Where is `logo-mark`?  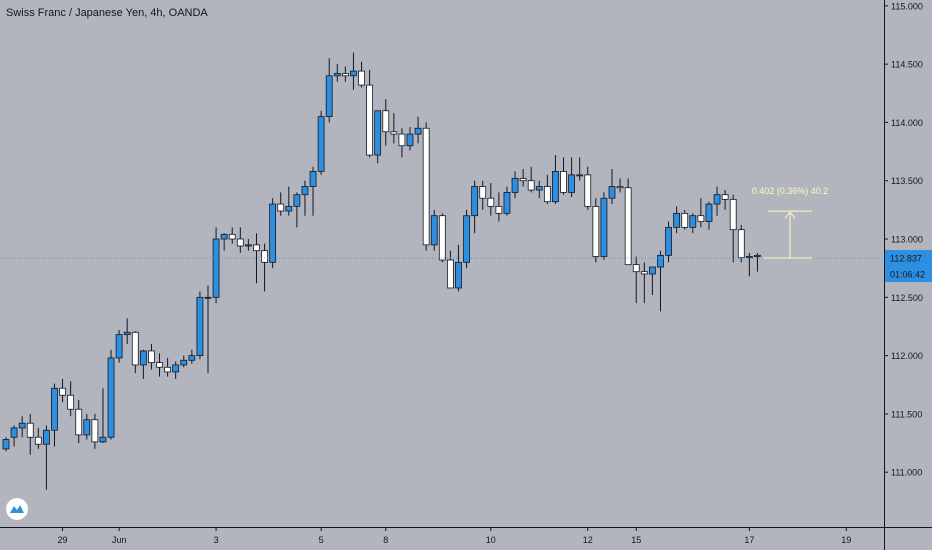 logo-mark is located at coordinates (17, 509).